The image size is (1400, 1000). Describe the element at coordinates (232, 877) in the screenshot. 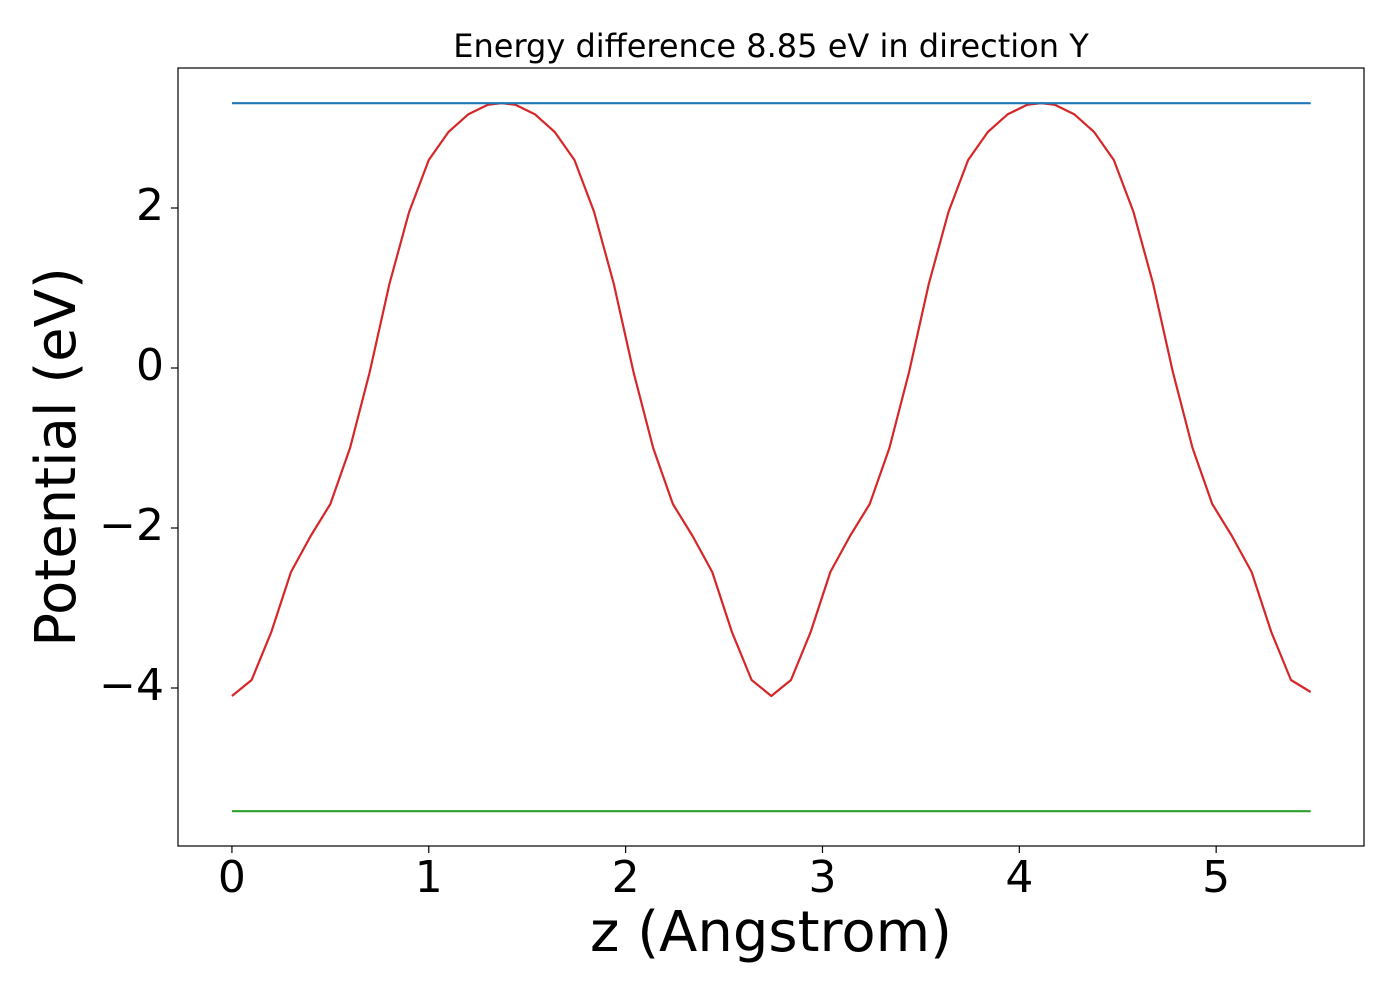

I see `x-tick-label: 0` at that location.